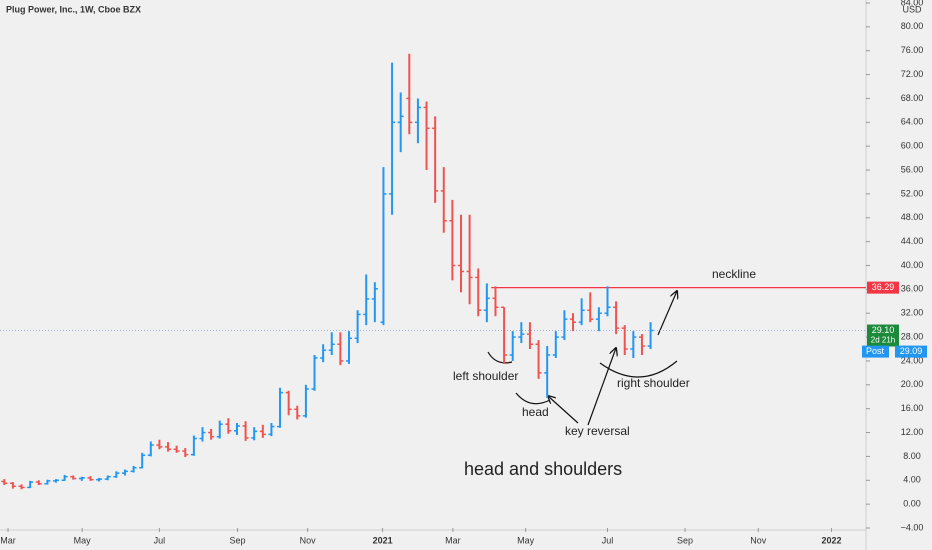 The width and height of the screenshot is (932, 550). I want to click on left-shoulder-curve, so click(500, 357).